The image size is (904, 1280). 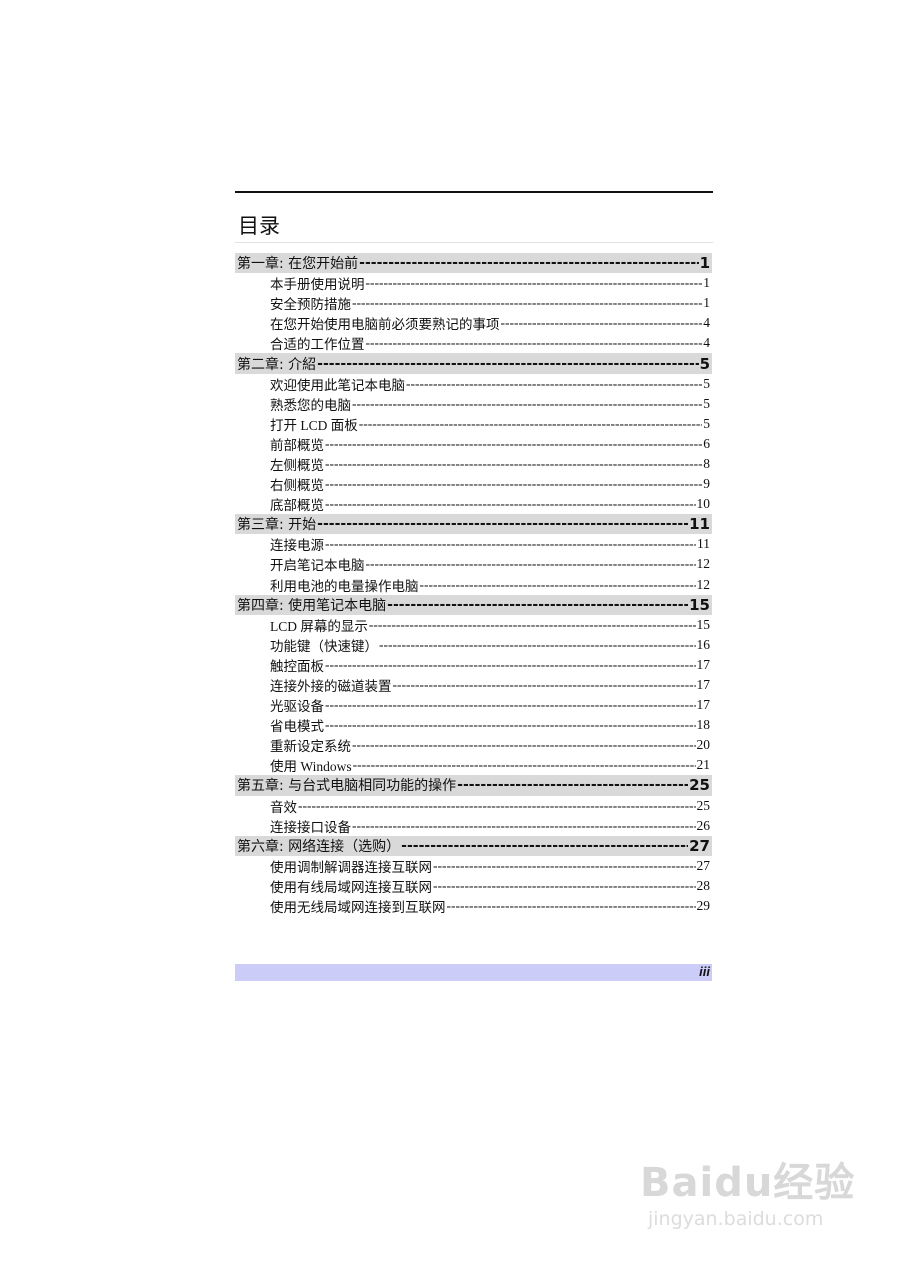 I want to click on toc-chapter-row: 第五章: 与台式电脑相同功能的操作 25, so click(x=473, y=785).